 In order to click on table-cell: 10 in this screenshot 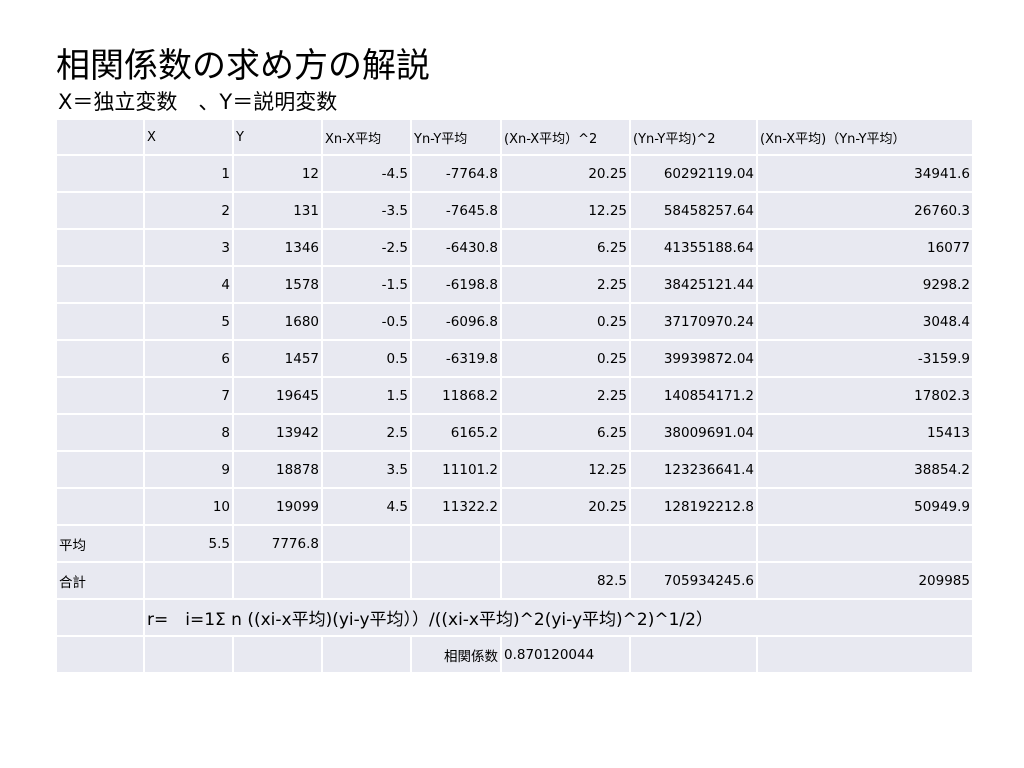, I will do `click(188, 506)`.